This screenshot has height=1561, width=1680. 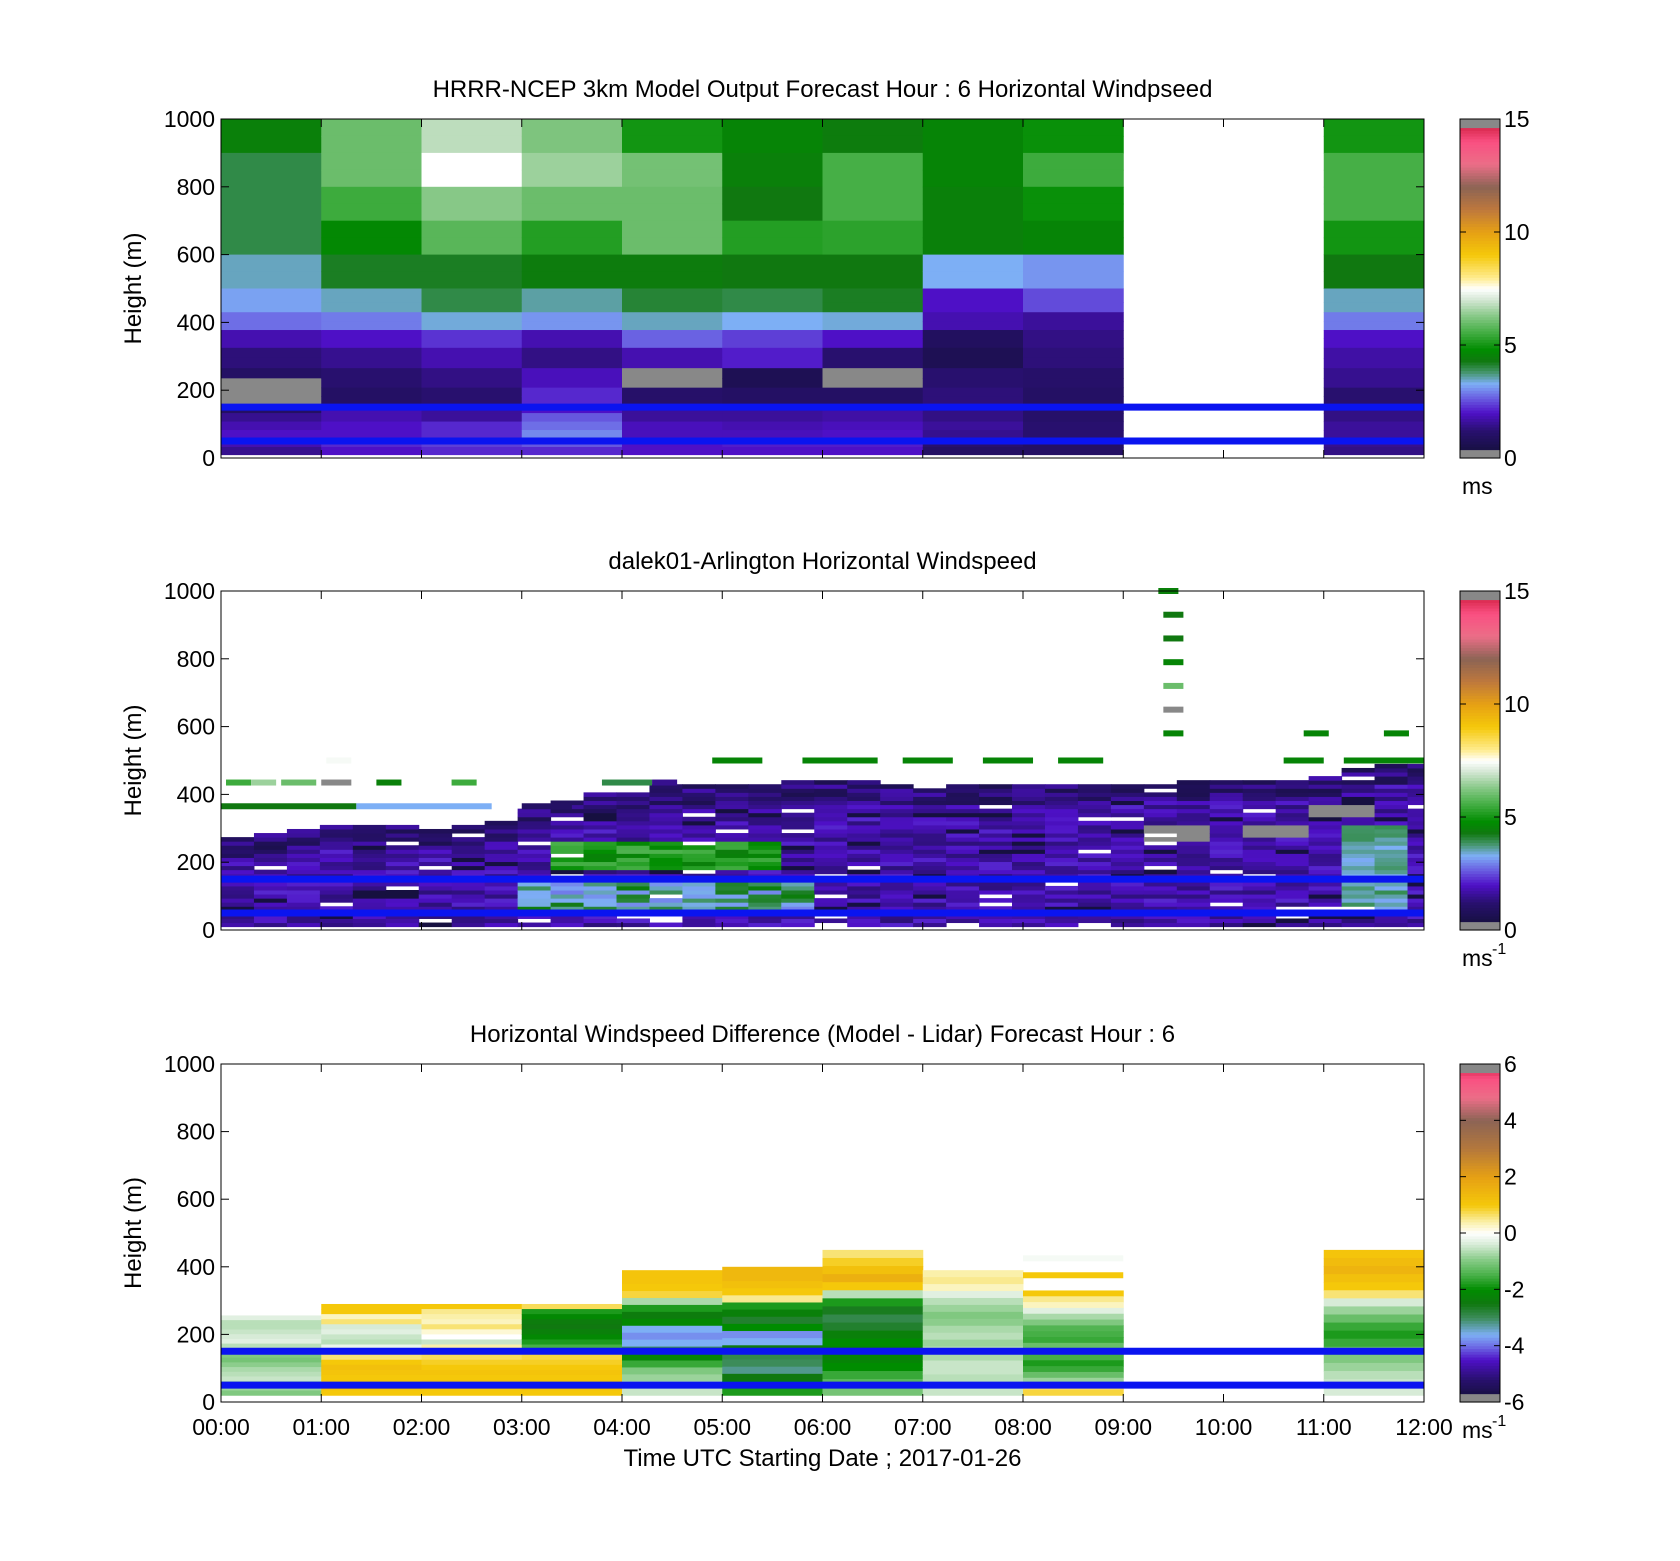 What do you see at coordinates (822, 561) in the screenshot?
I see `chart-title: dalek01-Arlington Horizontal Windspeed` at bounding box center [822, 561].